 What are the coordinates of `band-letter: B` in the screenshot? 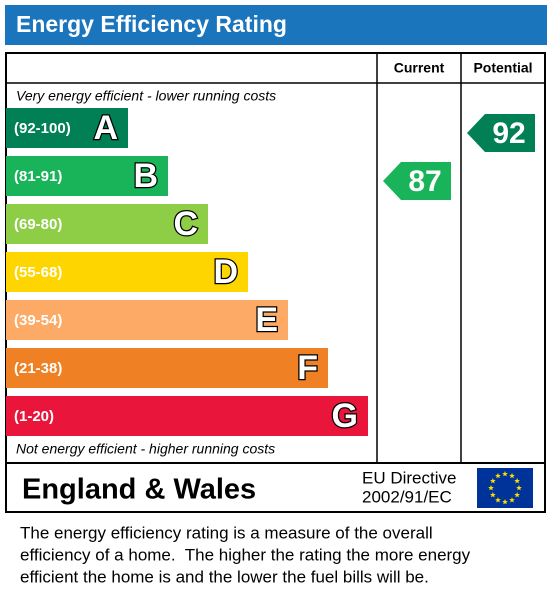 It's located at (145, 176).